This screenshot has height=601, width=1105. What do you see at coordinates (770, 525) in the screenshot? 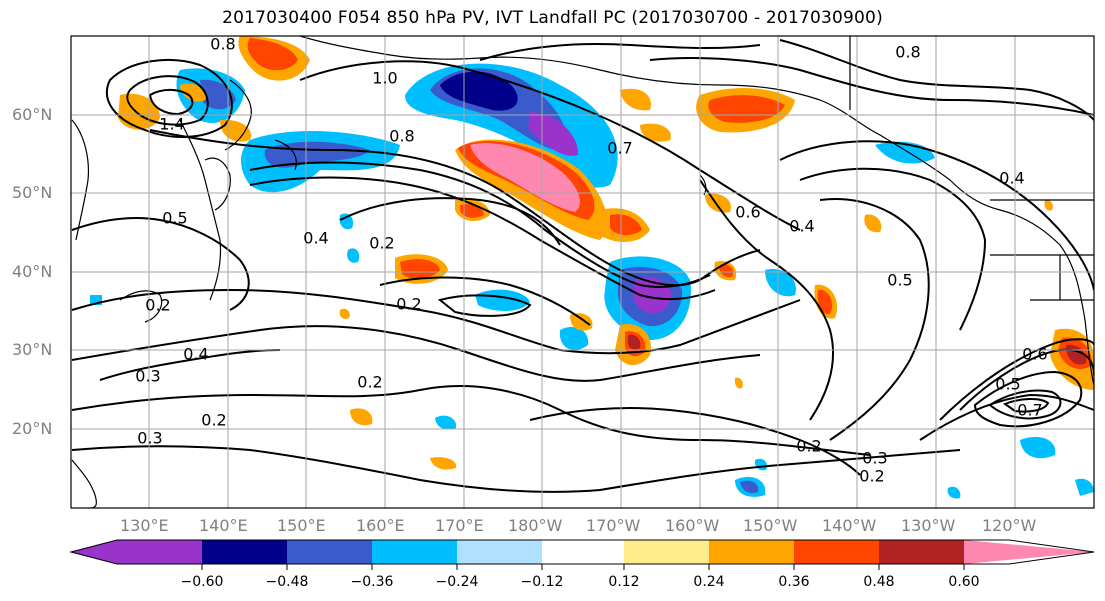
I see `lon-label: 150°W` at bounding box center [770, 525].